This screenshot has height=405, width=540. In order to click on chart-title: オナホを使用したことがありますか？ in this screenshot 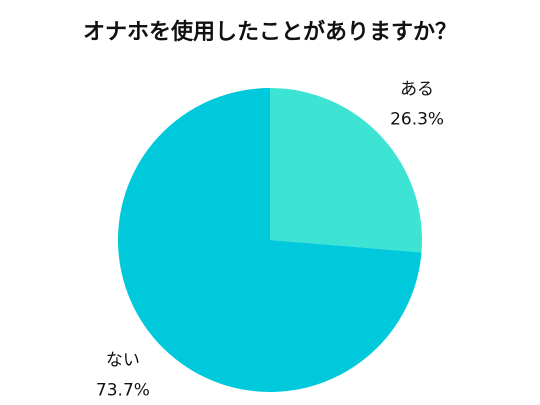, I will do `click(270, 32)`.